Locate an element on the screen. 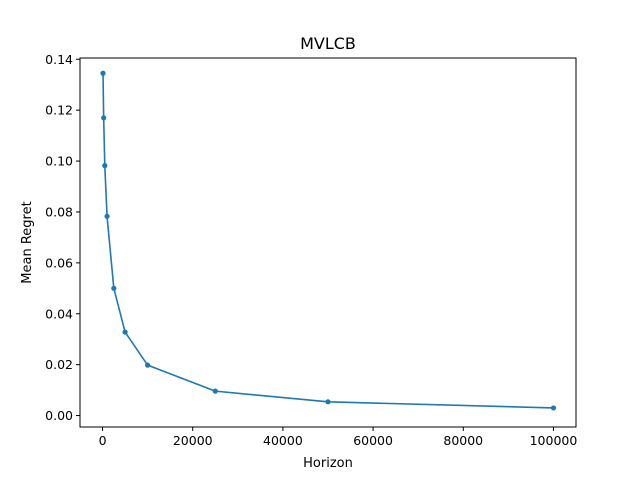 Image resolution: width=640 pixels, height=480 pixels. y-axis-title: Mean Regret is located at coordinates (27, 242).